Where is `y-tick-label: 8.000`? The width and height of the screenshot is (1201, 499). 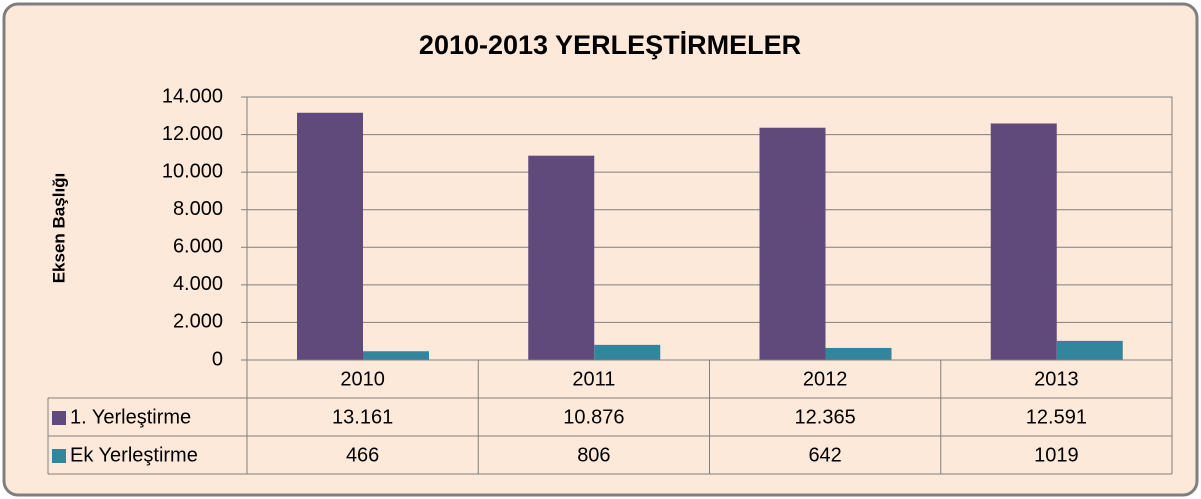
y-tick-label: 8.000 is located at coordinates (198, 209).